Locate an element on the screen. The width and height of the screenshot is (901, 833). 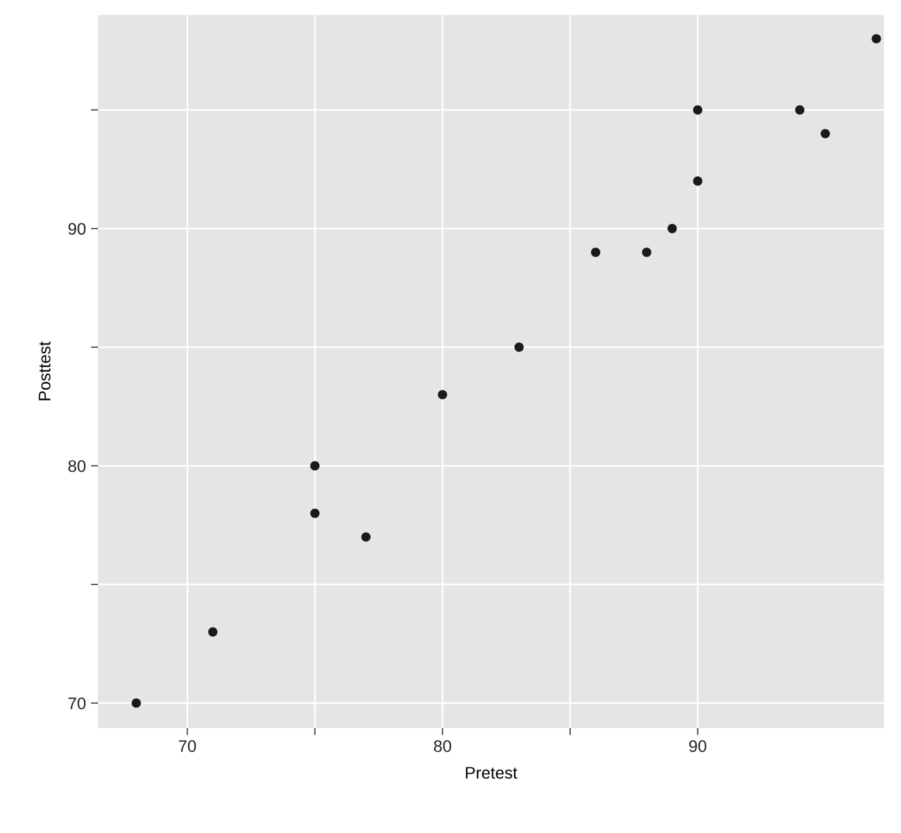
x-tick-label: 80 is located at coordinates (443, 746).